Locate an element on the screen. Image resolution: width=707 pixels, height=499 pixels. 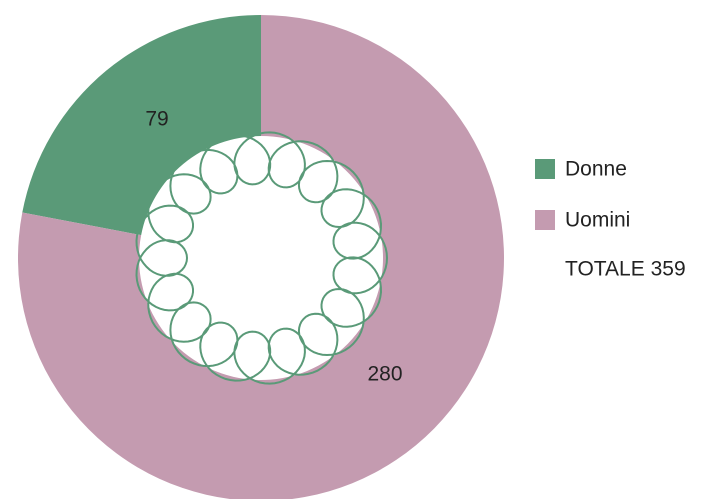
total-label: TOTALE 359 is located at coordinates (625, 269).